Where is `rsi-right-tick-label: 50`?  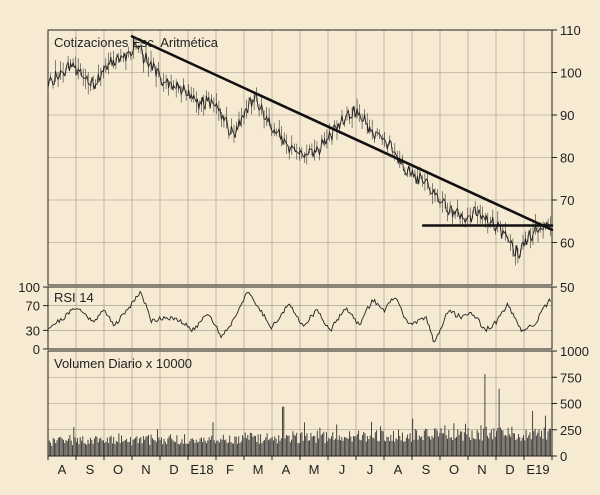
rsi-right-tick-label: 50 is located at coordinates (567, 287).